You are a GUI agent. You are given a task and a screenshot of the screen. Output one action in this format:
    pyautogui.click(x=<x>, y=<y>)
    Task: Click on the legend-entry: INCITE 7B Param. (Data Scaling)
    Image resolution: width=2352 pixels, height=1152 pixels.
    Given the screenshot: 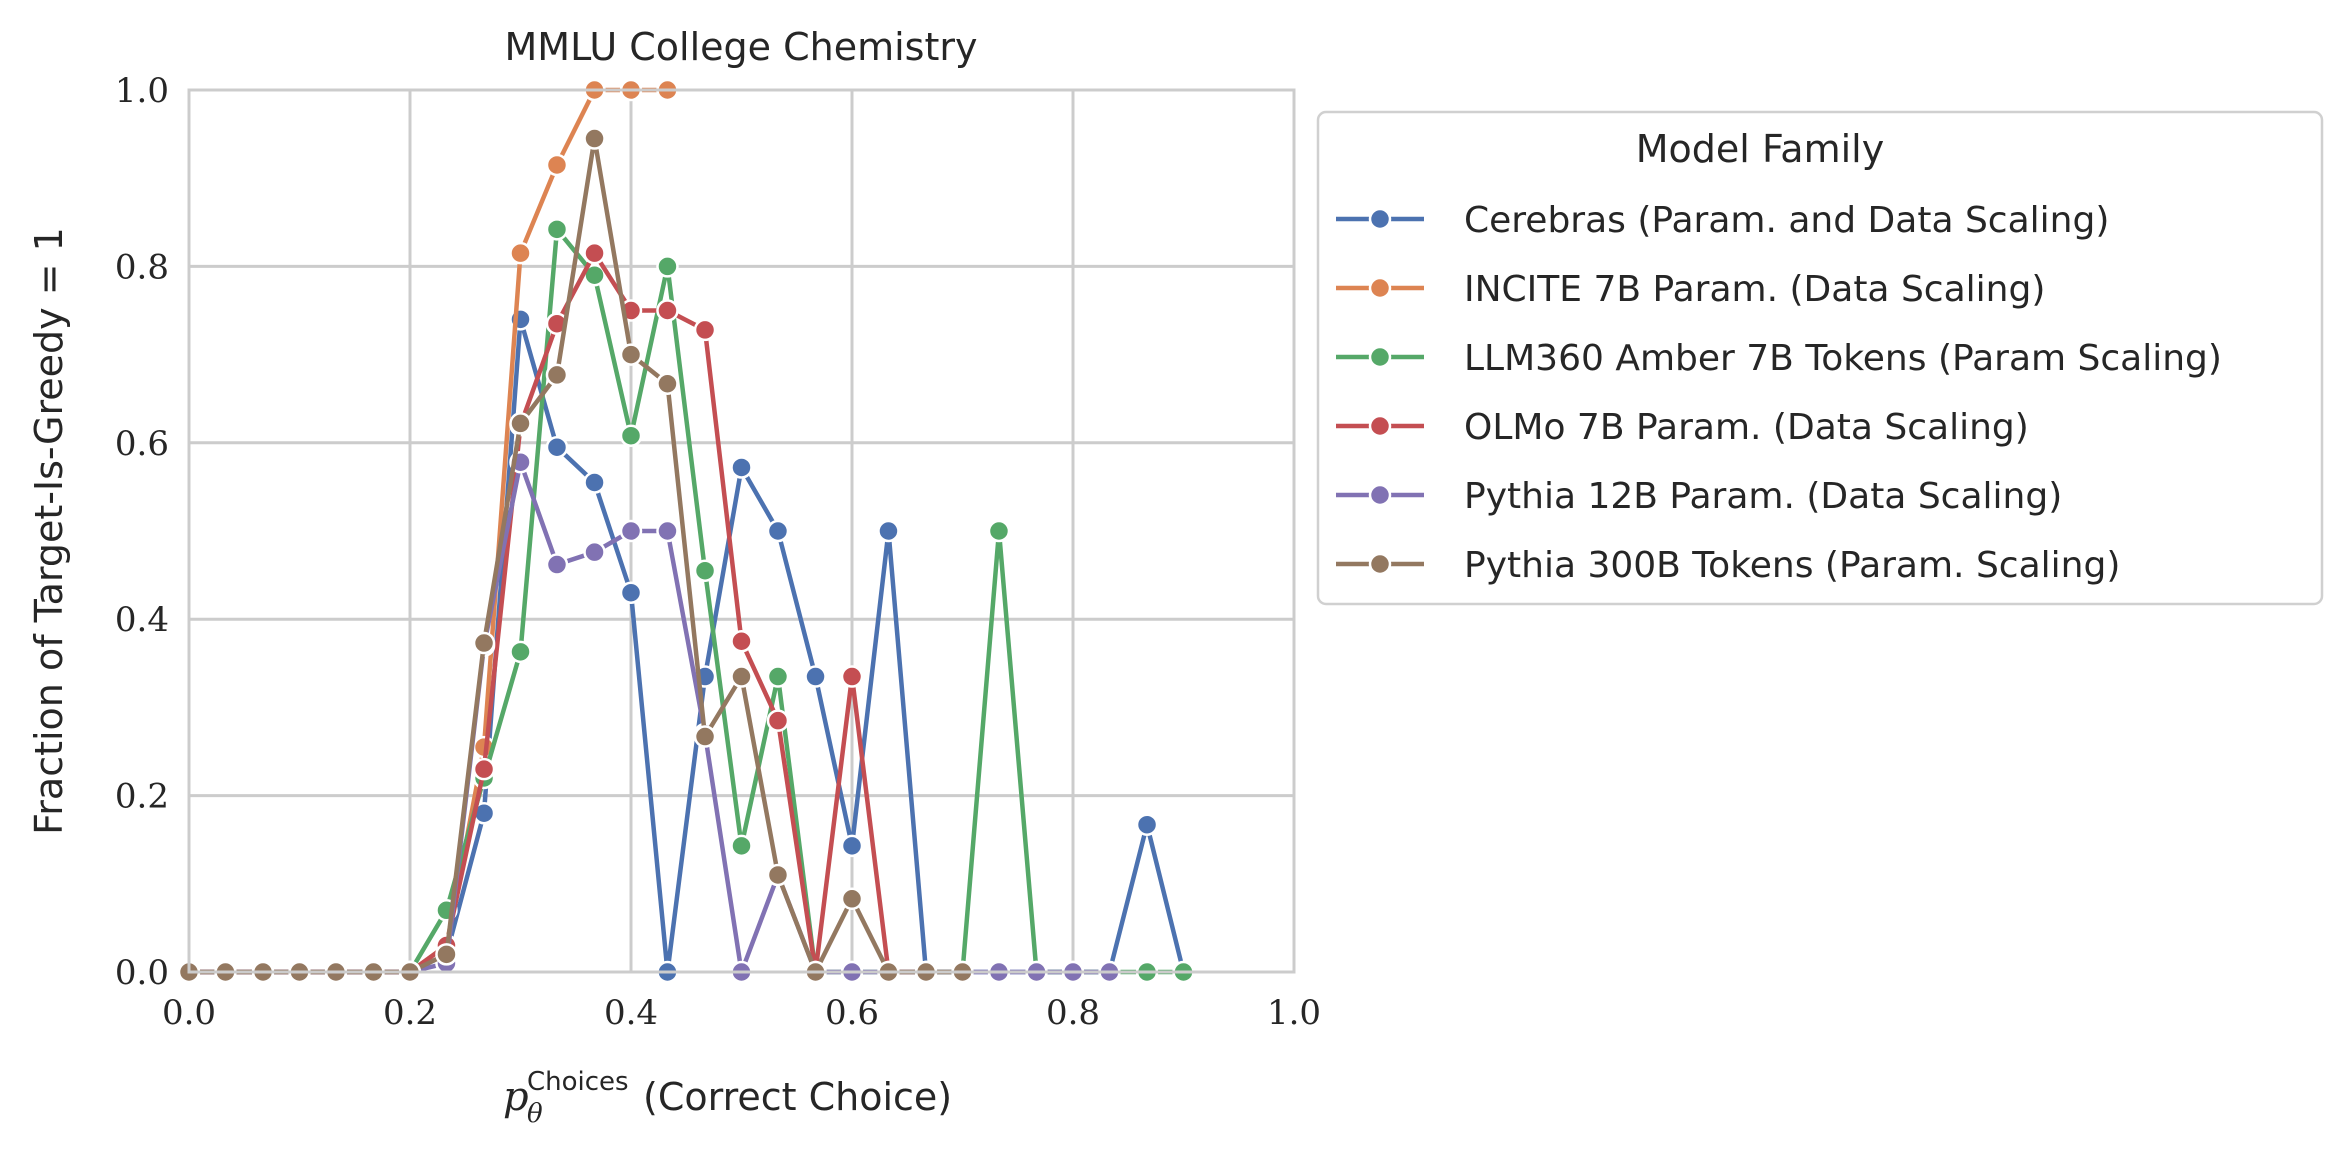 What is the action you would take?
    pyautogui.click(x=1690, y=289)
    